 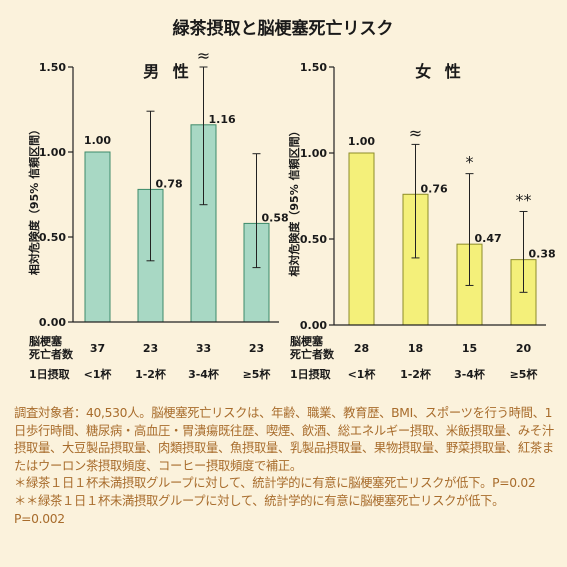 I want to click on significance-marker: *, so click(x=470, y=162).